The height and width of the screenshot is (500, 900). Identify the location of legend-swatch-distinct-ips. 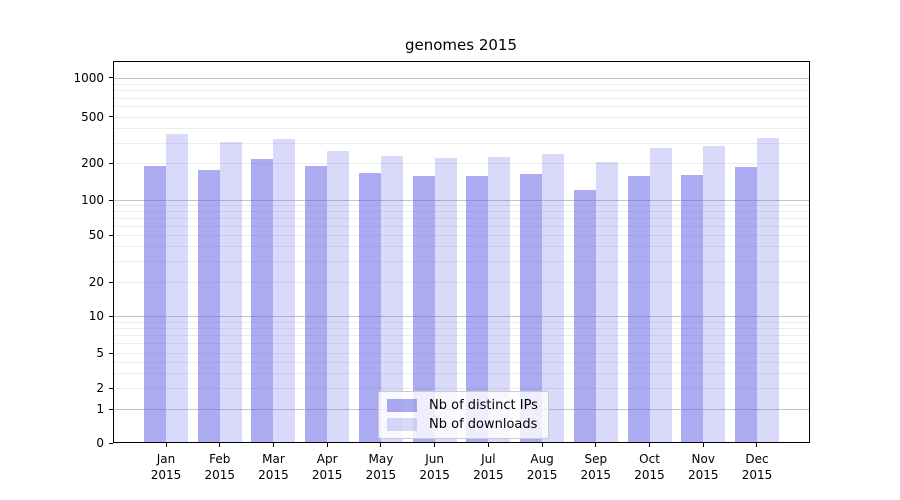
(402, 405).